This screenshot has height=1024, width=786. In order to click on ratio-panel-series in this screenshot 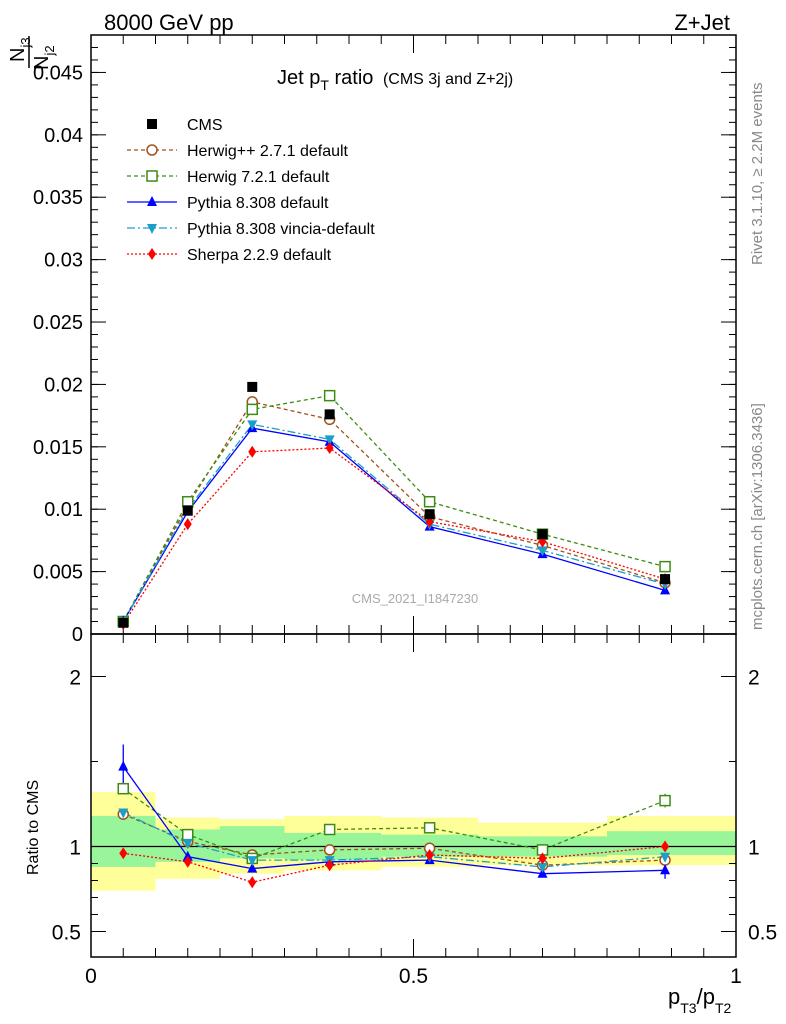, I will do `click(413, 816)`.